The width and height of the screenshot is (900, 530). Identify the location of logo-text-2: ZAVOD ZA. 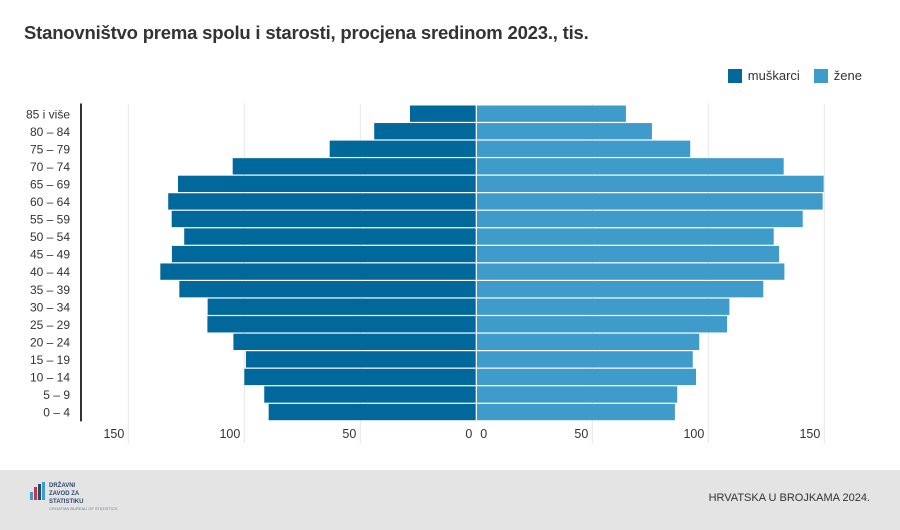
(64, 494).